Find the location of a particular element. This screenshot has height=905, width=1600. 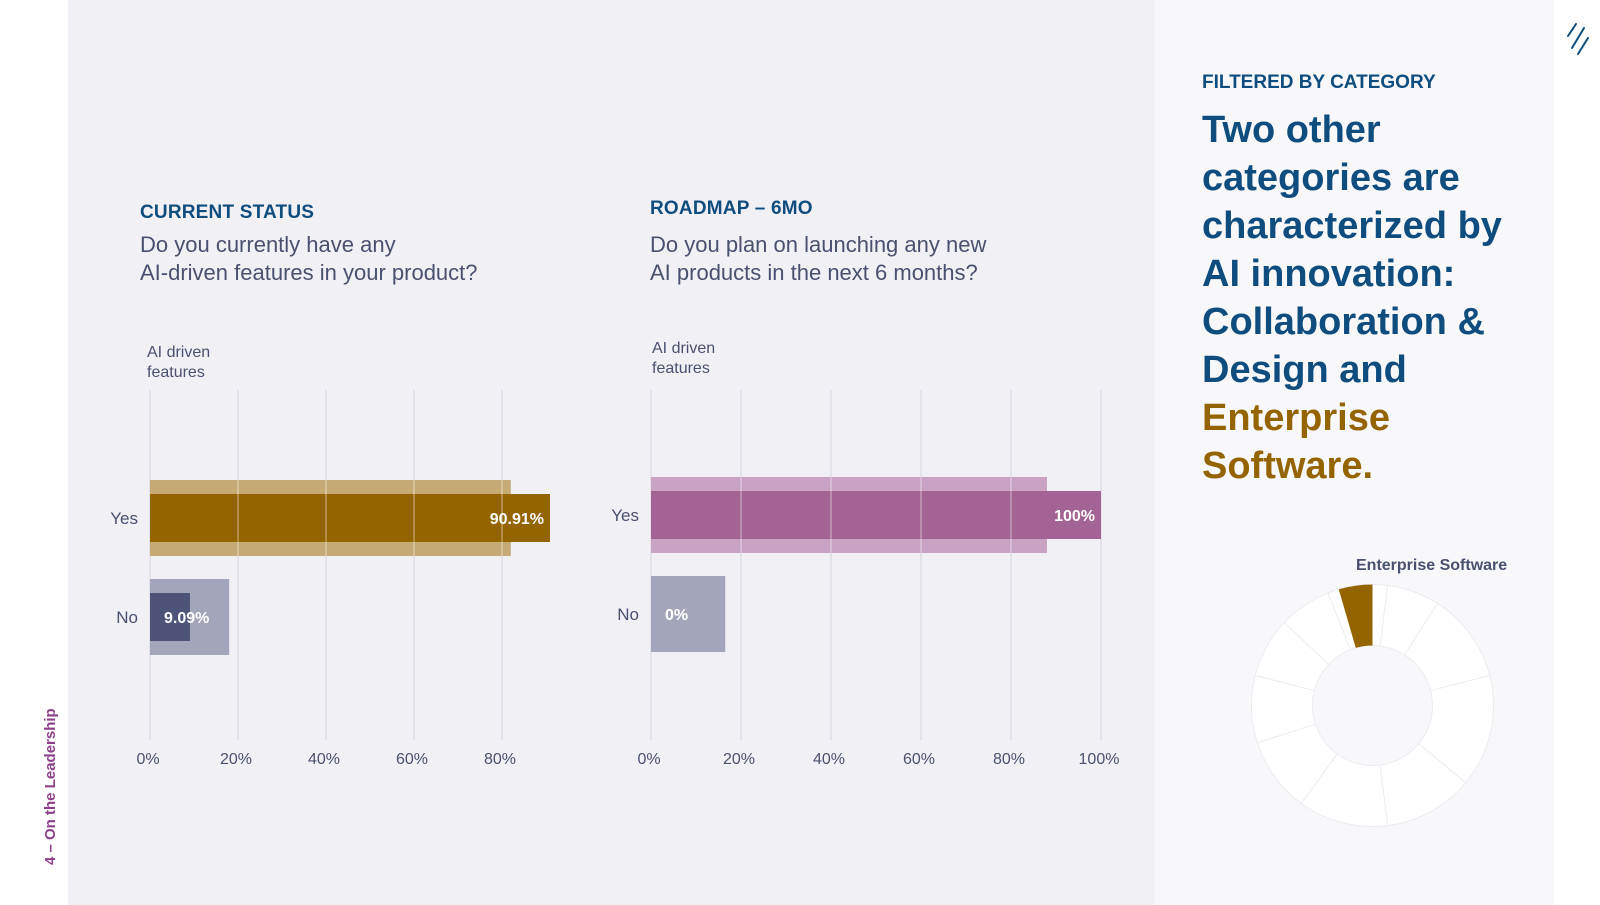

roadmap-data-label: 0% is located at coordinates (676, 615).